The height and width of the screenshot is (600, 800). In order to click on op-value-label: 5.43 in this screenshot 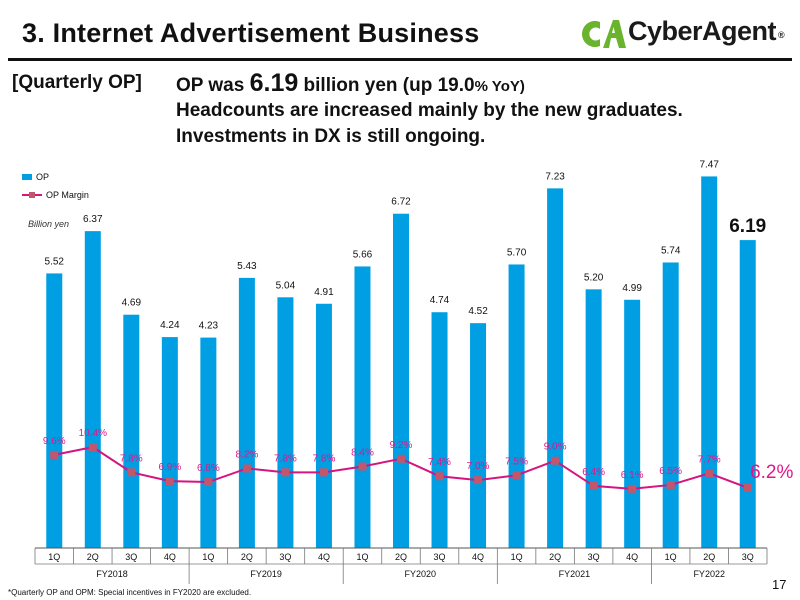, I will do `click(247, 266)`.